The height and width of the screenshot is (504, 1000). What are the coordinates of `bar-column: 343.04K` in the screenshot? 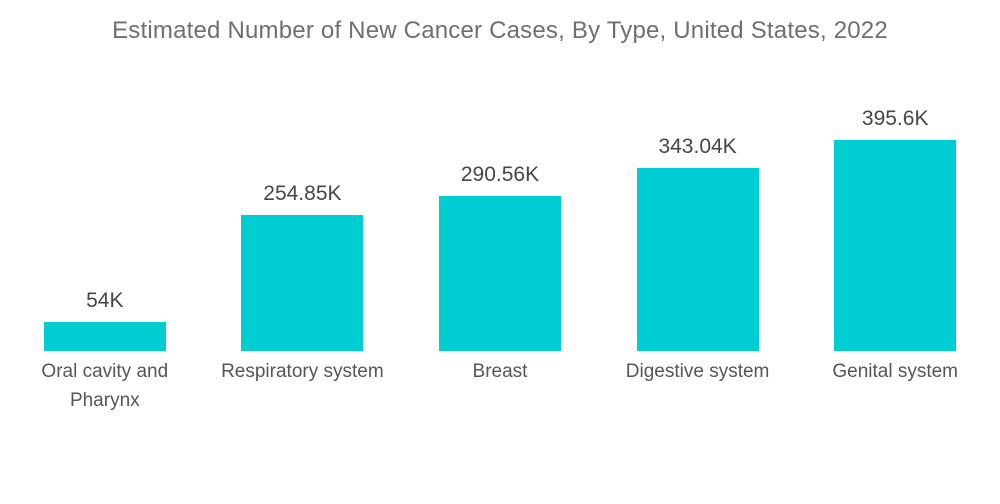 It's located at (698, 175).